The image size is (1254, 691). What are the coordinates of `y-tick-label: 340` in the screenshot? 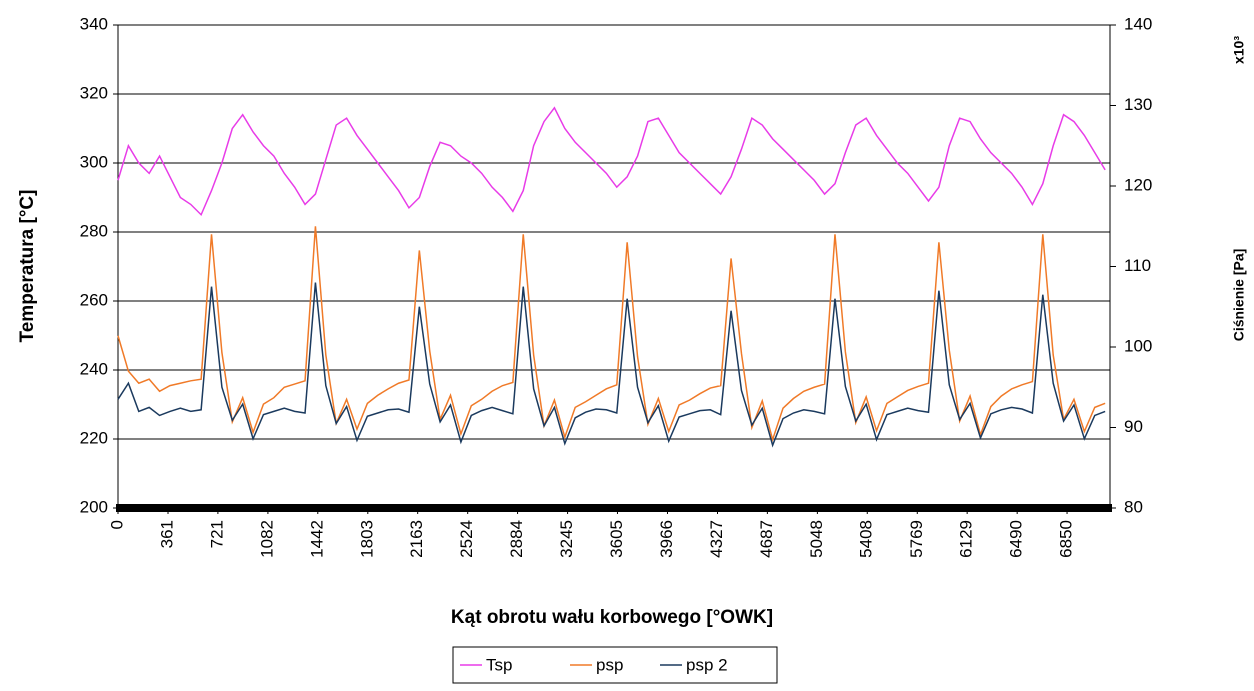 It's located at (94, 23).